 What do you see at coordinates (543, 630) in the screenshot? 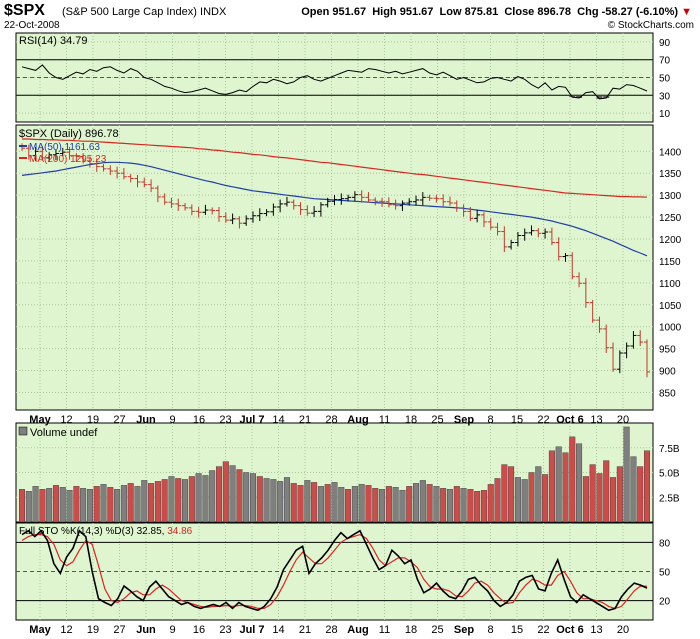
I see `x-tick-label-bottom: 22` at bounding box center [543, 630].